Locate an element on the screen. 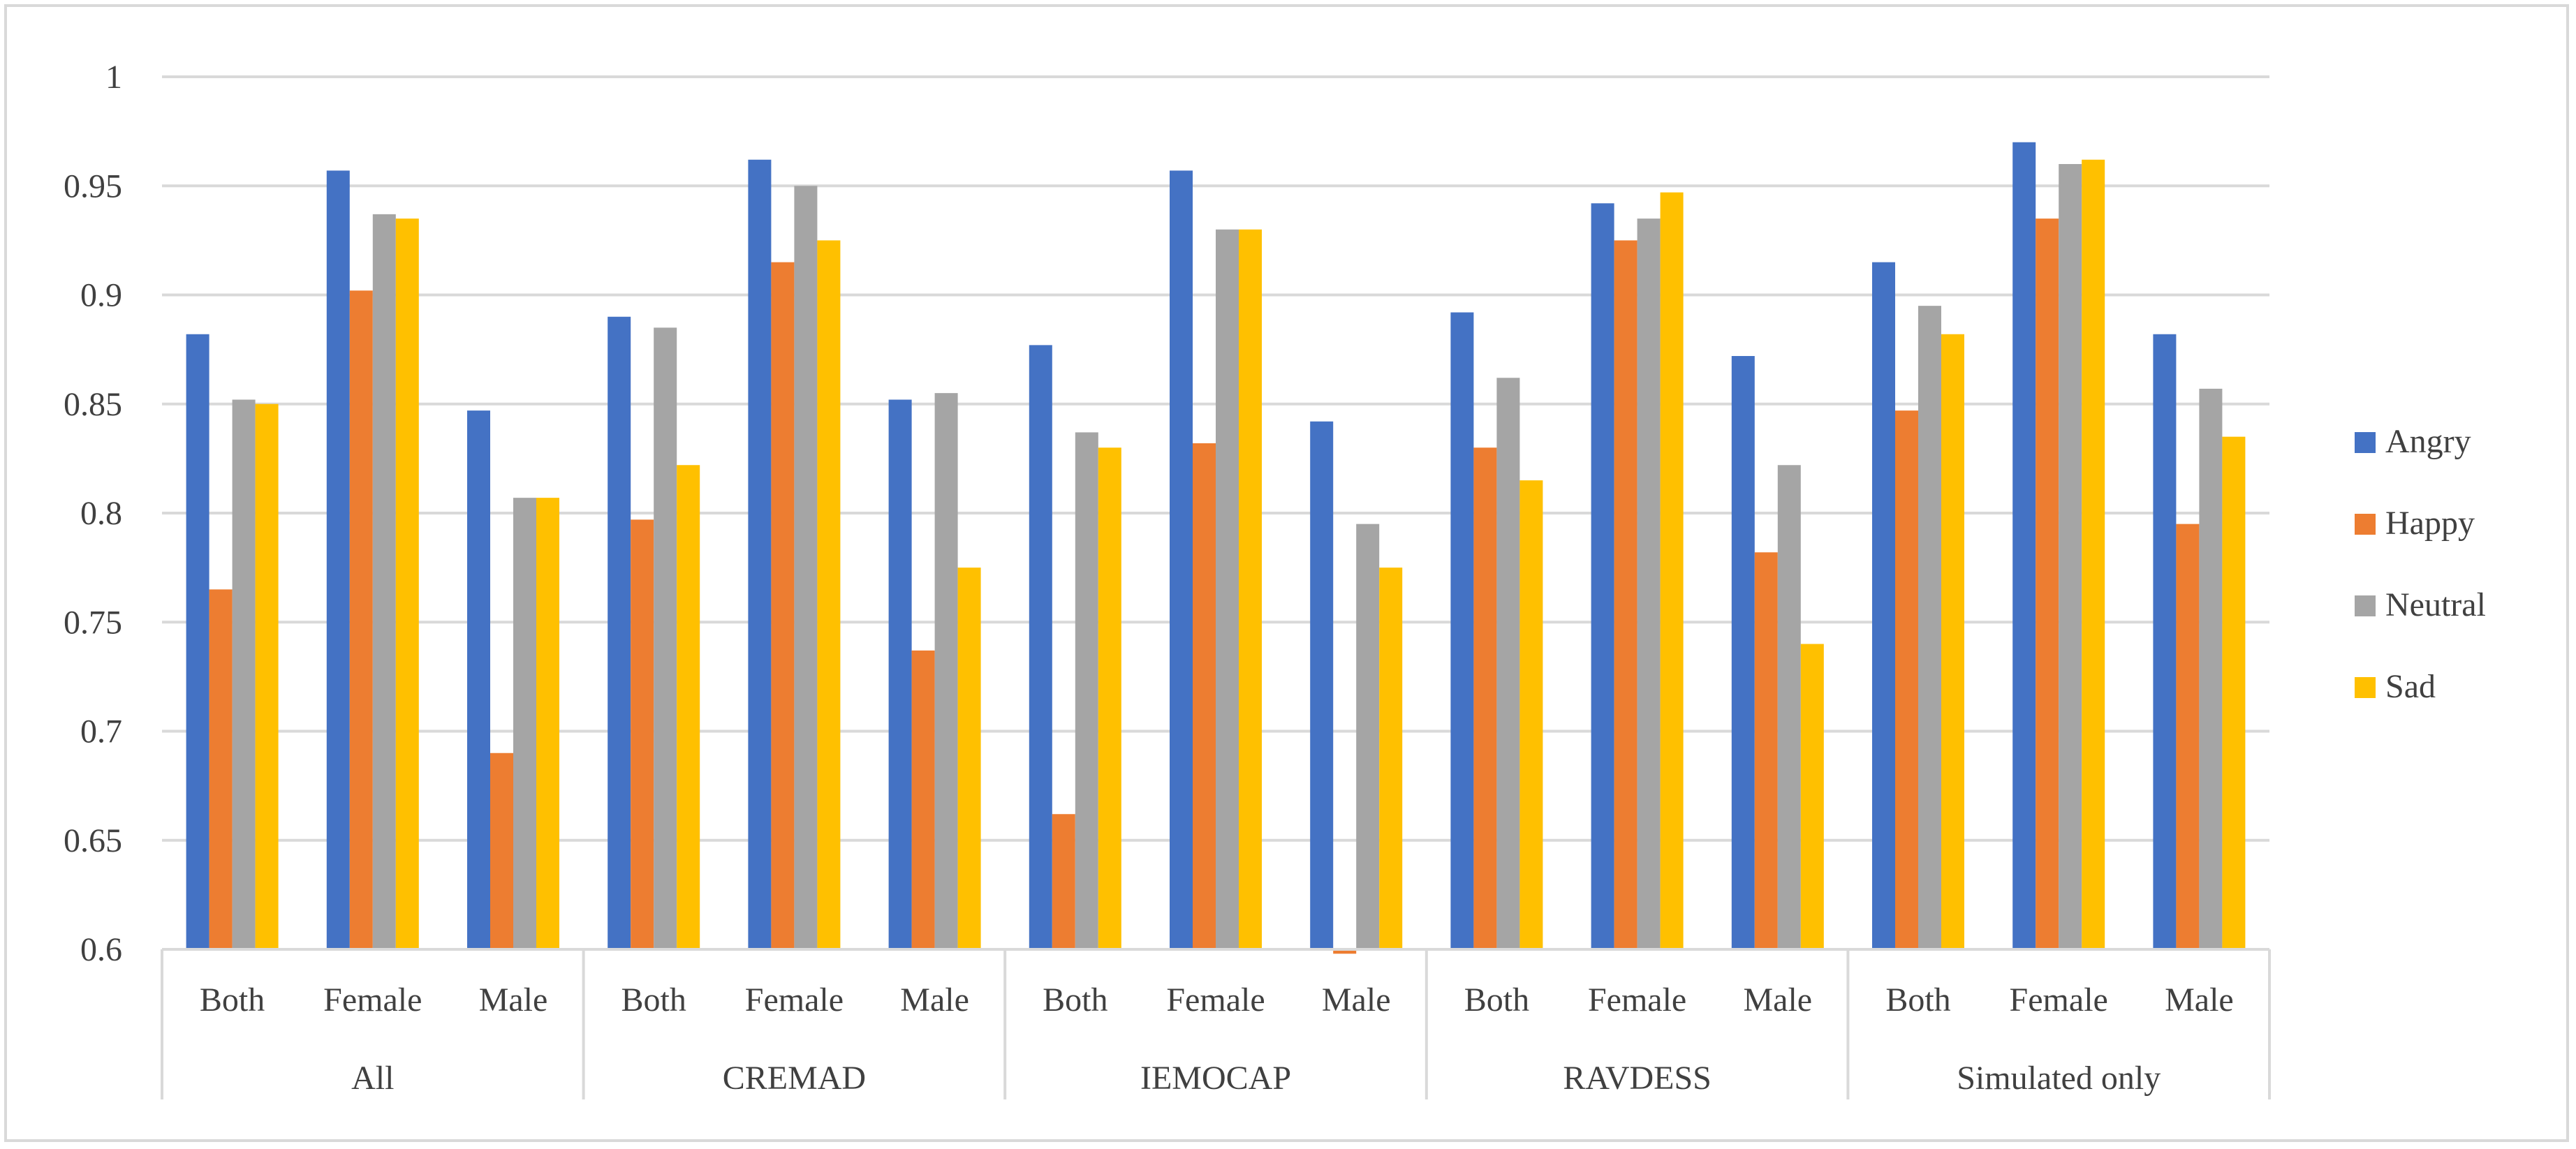 Image resolution: width=2576 pixels, height=1149 pixels. legend-label-happy: Happy is located at coordinates (2430, 523).